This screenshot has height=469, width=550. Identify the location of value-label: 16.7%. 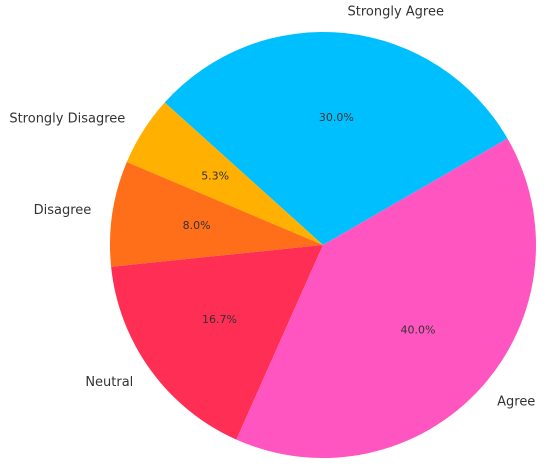
(219, 319).